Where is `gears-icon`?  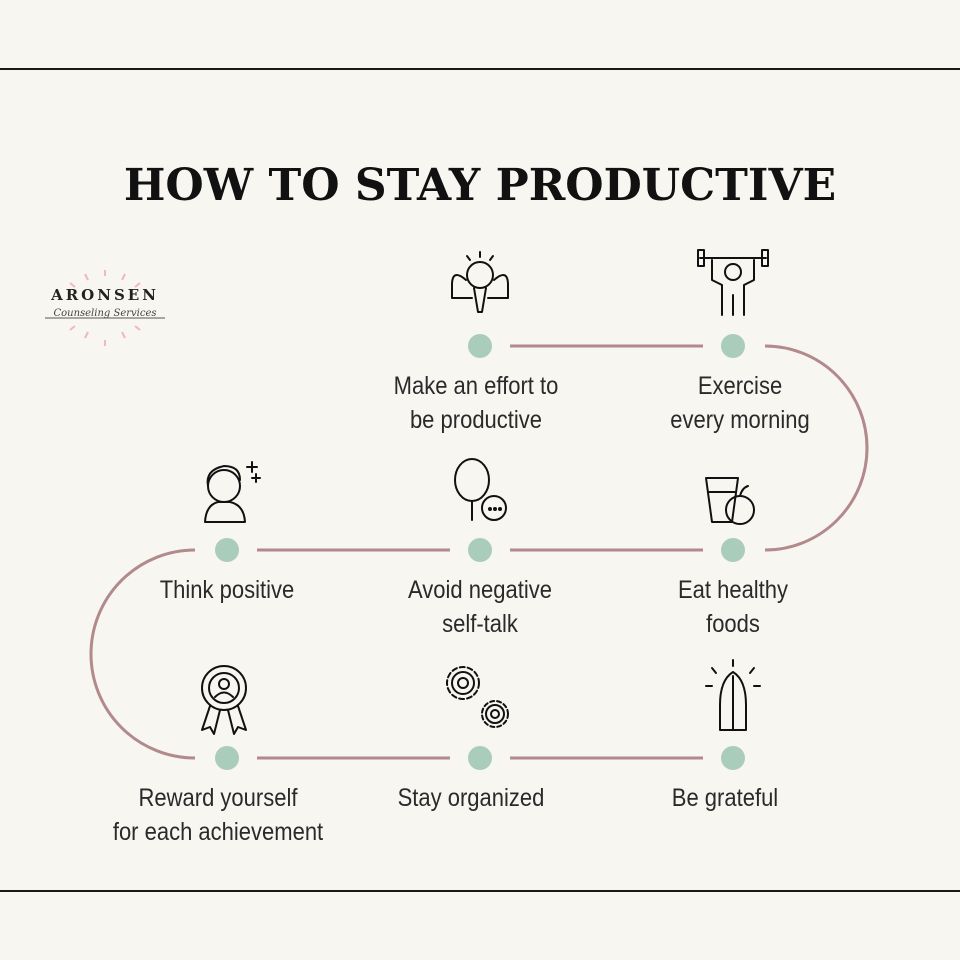
gears-icon is located at coordinates (477, 697).